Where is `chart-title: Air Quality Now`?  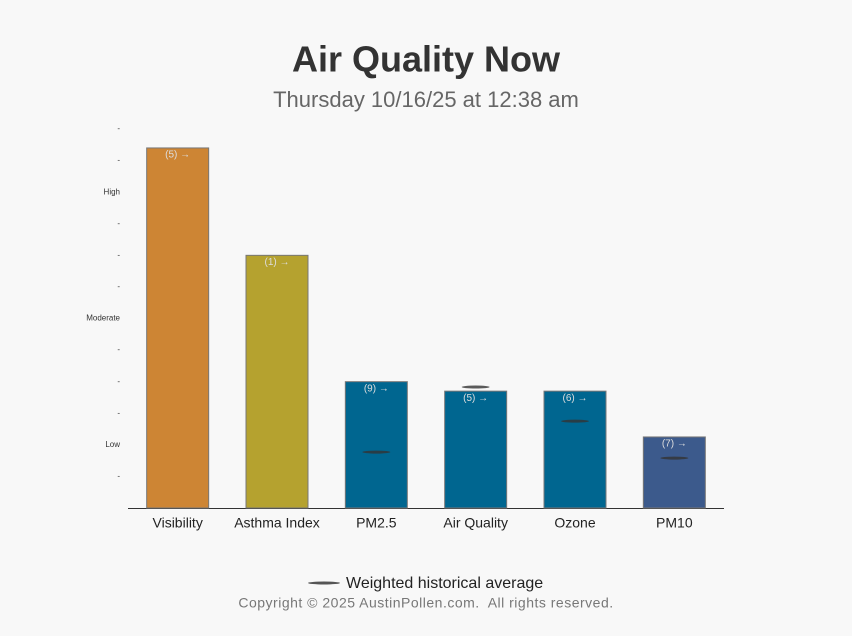
chart-title: Air Quality Now is located at coordinates (426, 59).